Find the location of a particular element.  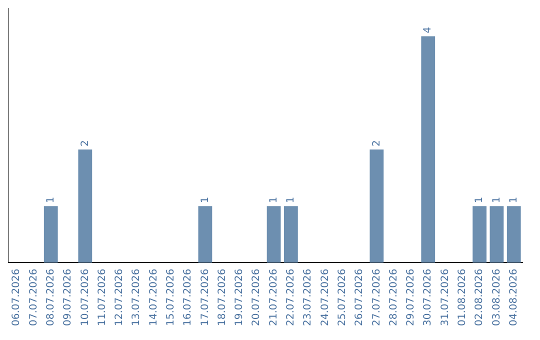

x-tick-label: 16.07.2026 is located at coordinates (188, 297).